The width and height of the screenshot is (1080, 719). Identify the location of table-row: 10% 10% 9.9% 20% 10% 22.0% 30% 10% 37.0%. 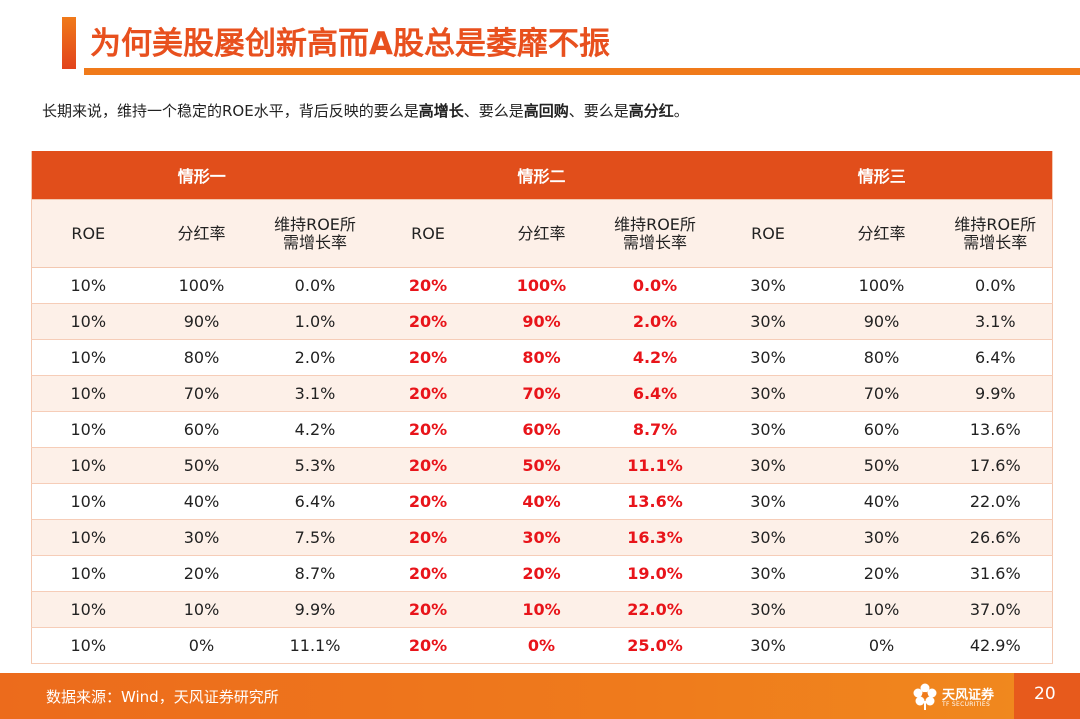
(542, 609).